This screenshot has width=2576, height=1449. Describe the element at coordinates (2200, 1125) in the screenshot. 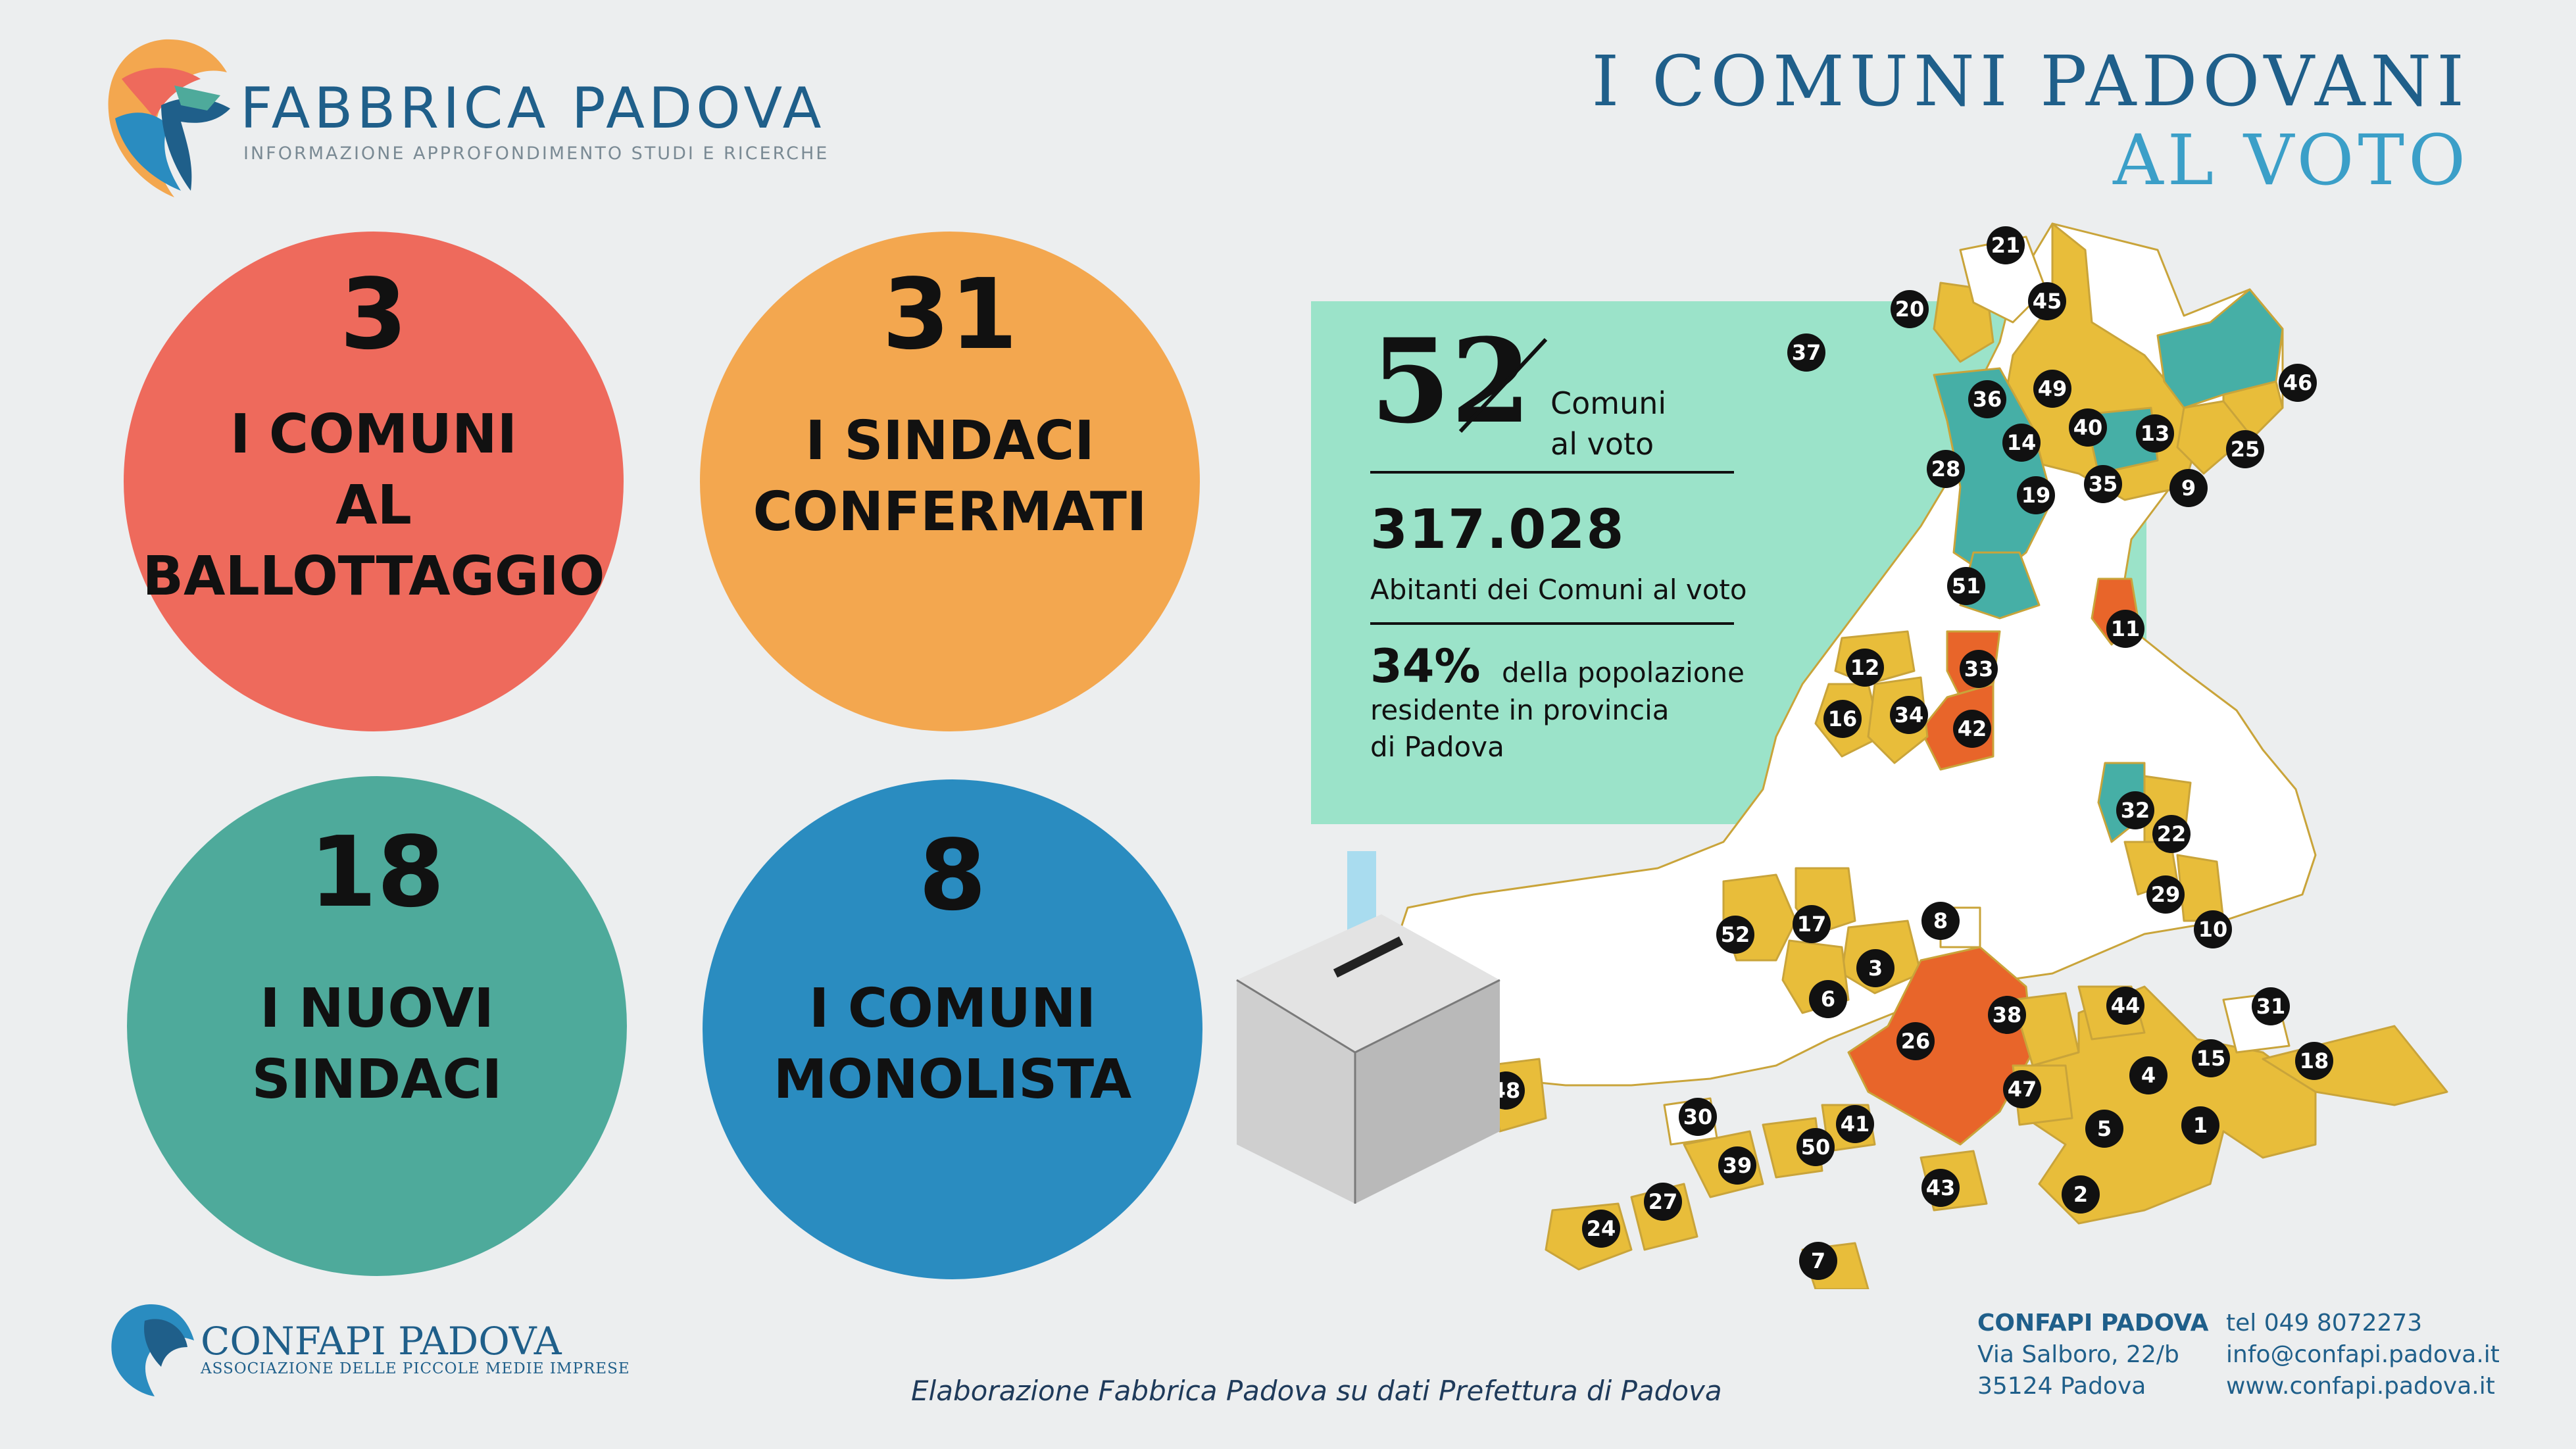

I see `map-marker-1: 1` at that location.